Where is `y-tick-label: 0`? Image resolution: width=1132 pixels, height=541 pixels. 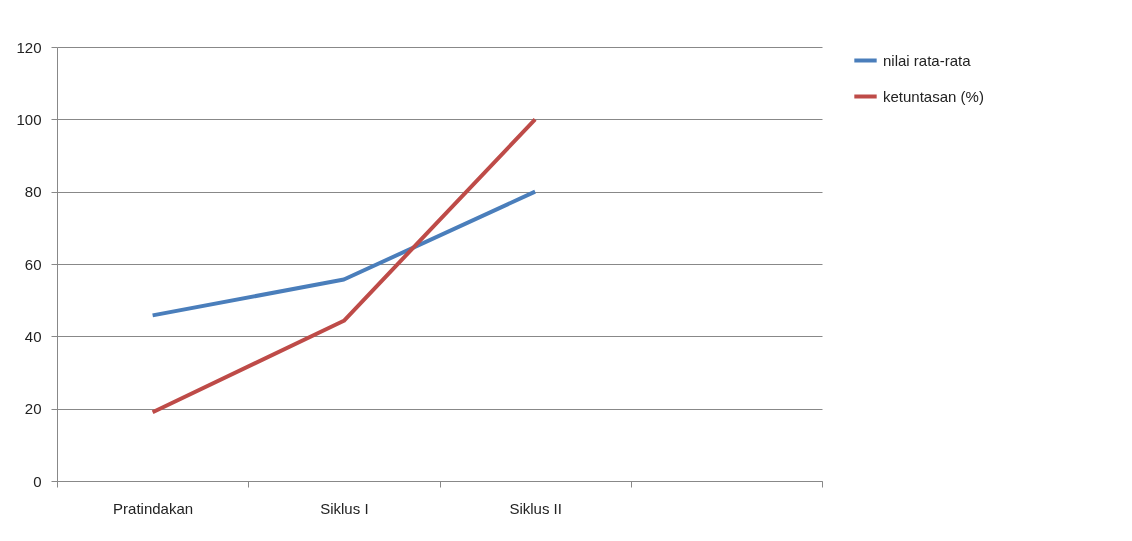 y-tick-label: 0 is located at coordinates (37, 481).